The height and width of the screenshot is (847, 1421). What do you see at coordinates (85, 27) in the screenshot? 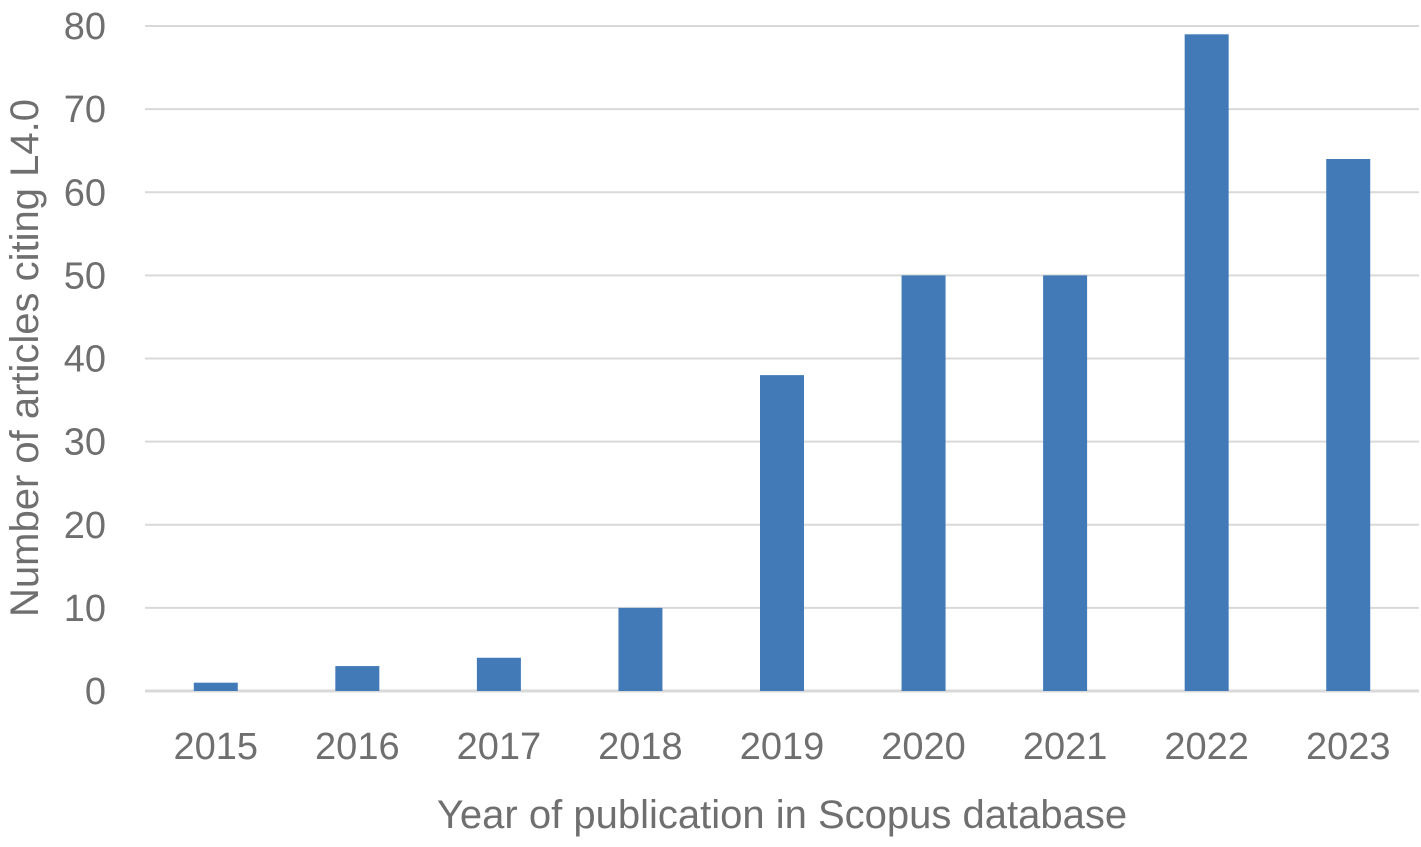
I see `y-tick-label: 80` at bounding box center [85, 27].